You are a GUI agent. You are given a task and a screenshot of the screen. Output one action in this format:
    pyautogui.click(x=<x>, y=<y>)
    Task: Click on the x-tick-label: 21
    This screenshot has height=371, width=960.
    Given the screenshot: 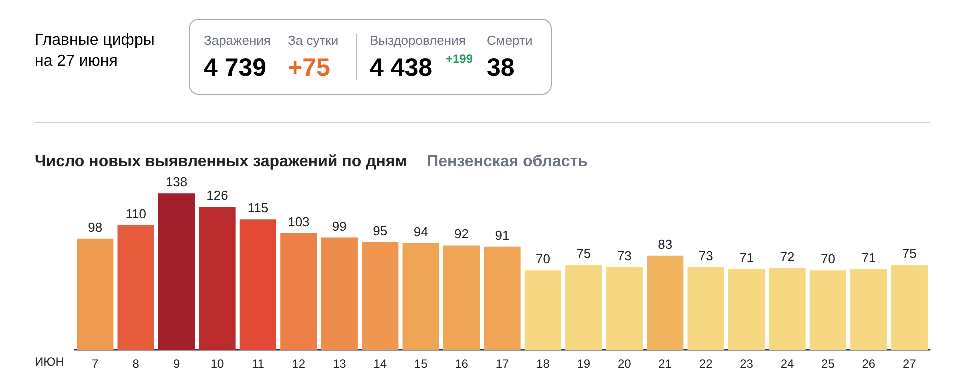 What is the action you would take?
    pyautogui.click(x=665, y=364)
    